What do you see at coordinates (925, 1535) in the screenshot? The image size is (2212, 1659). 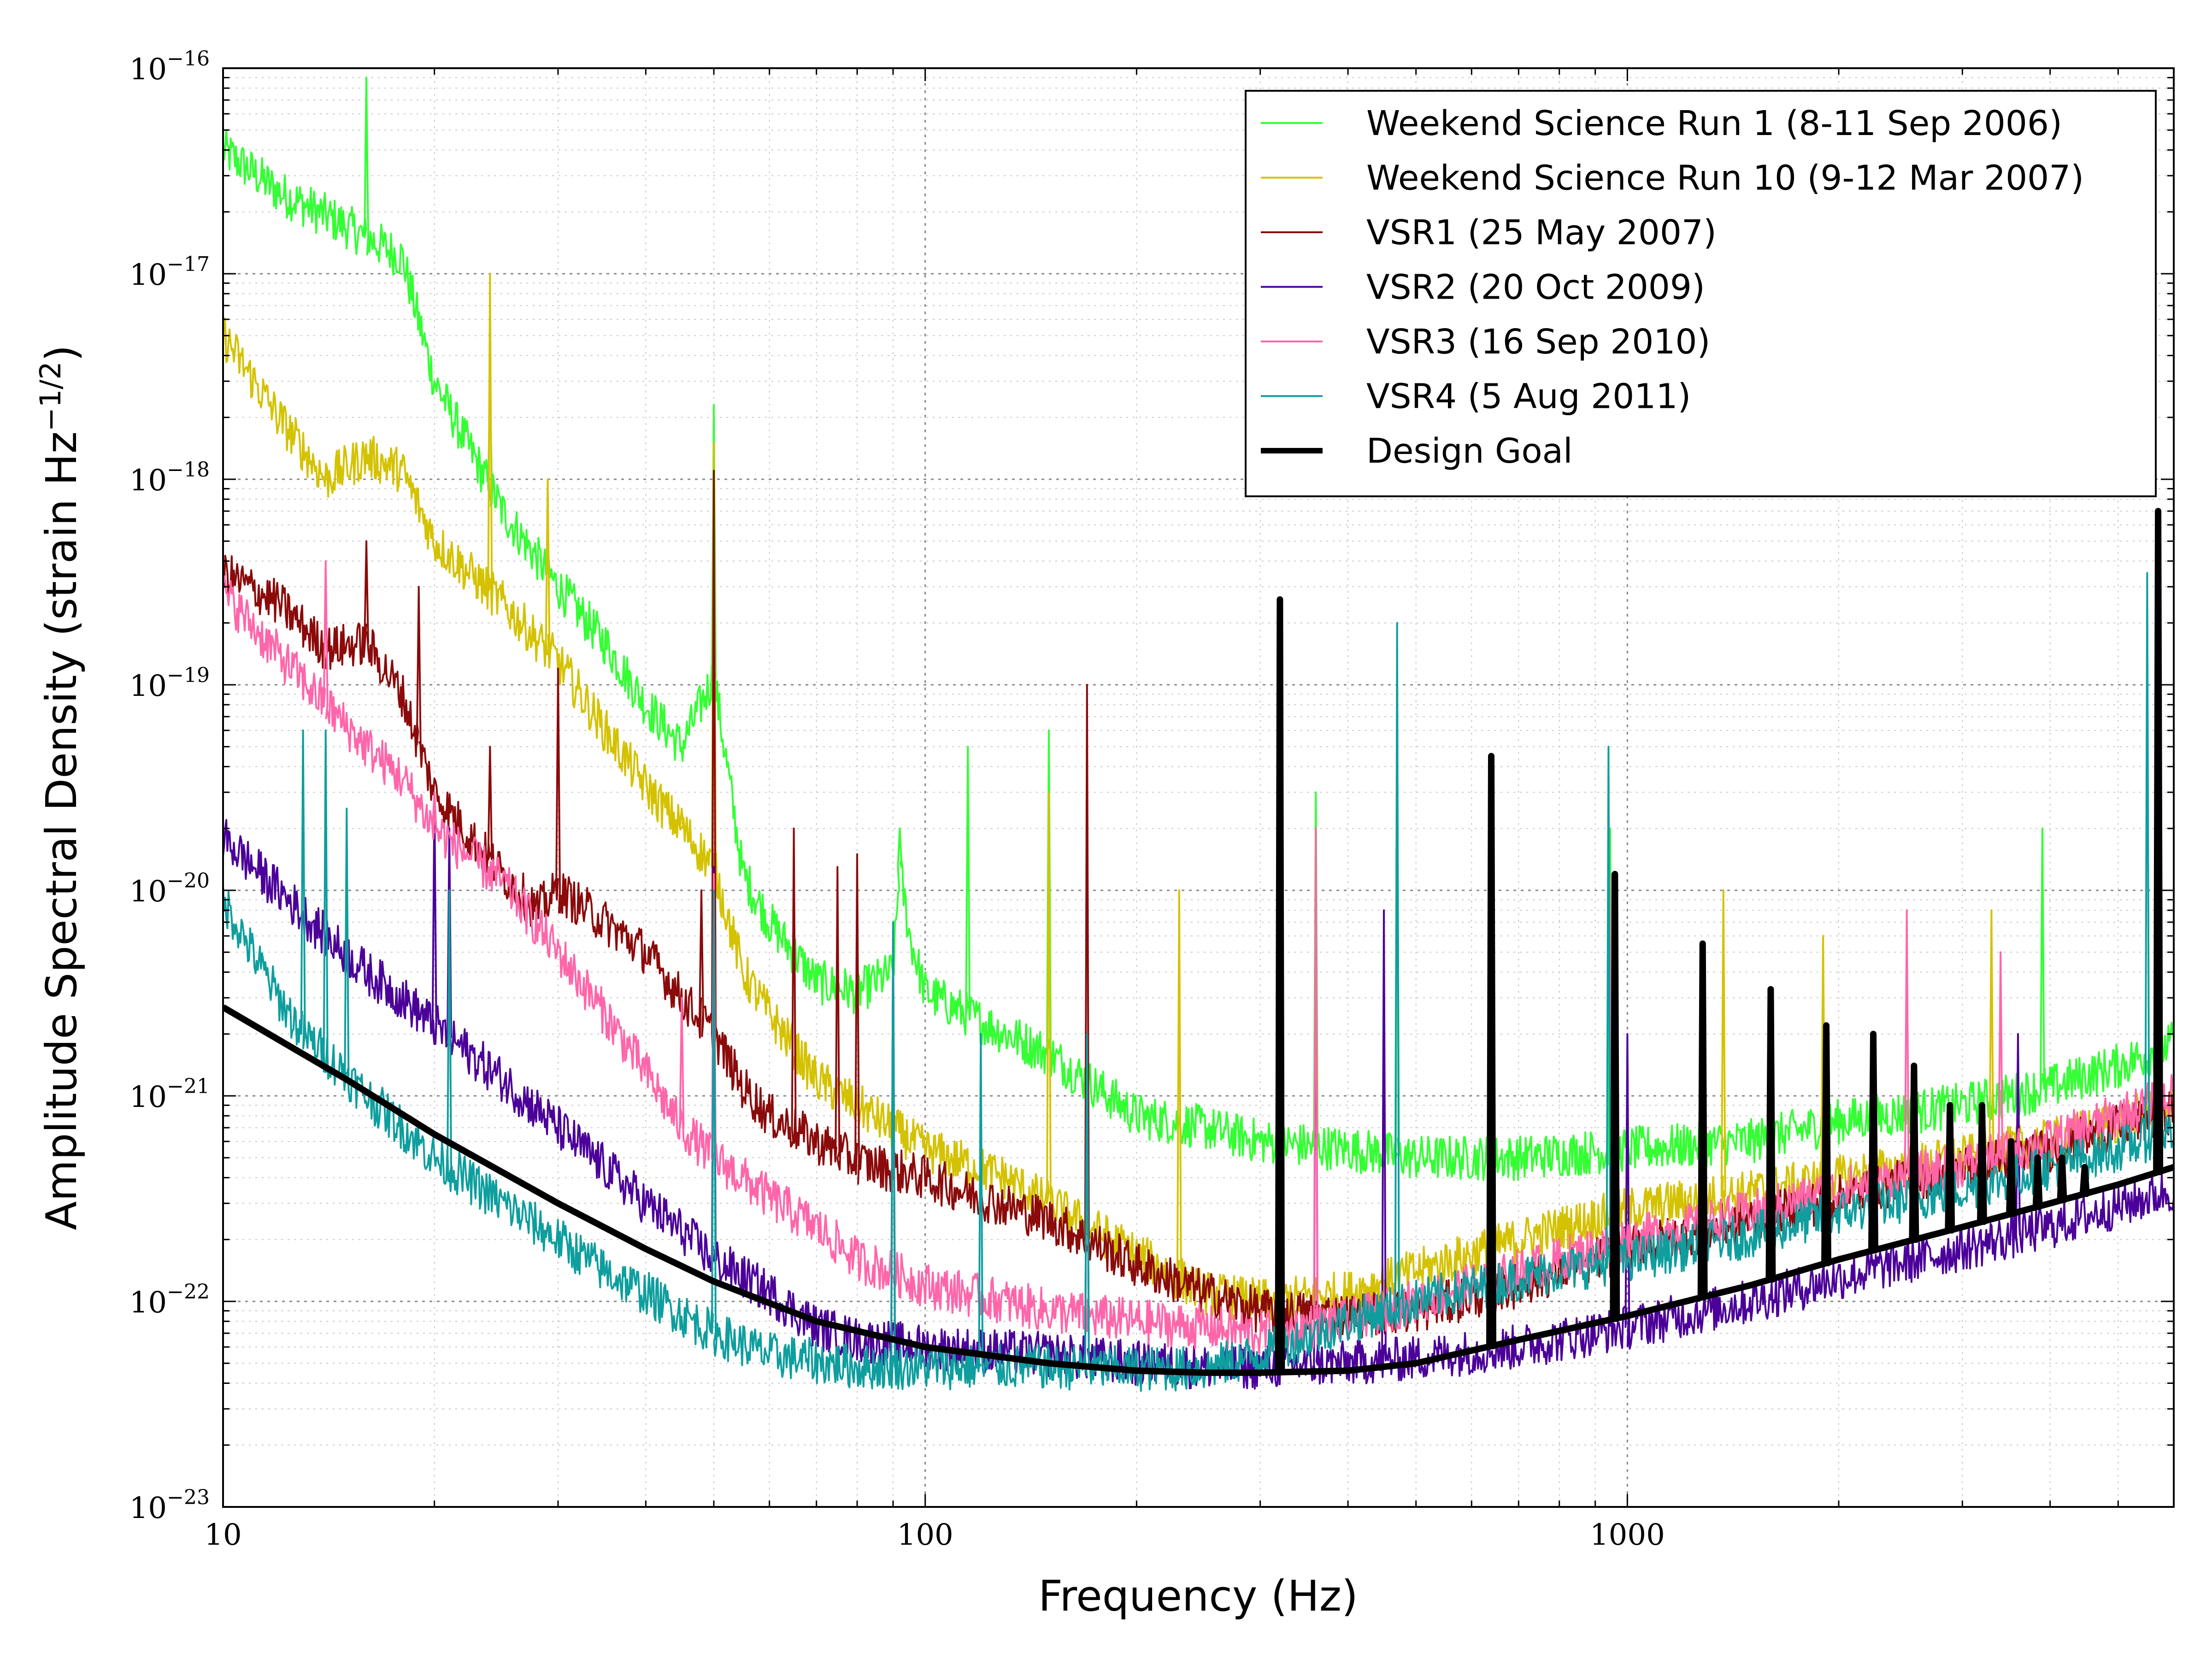 I see `x-tick-label: 100` at bounding box center [925, 1535].